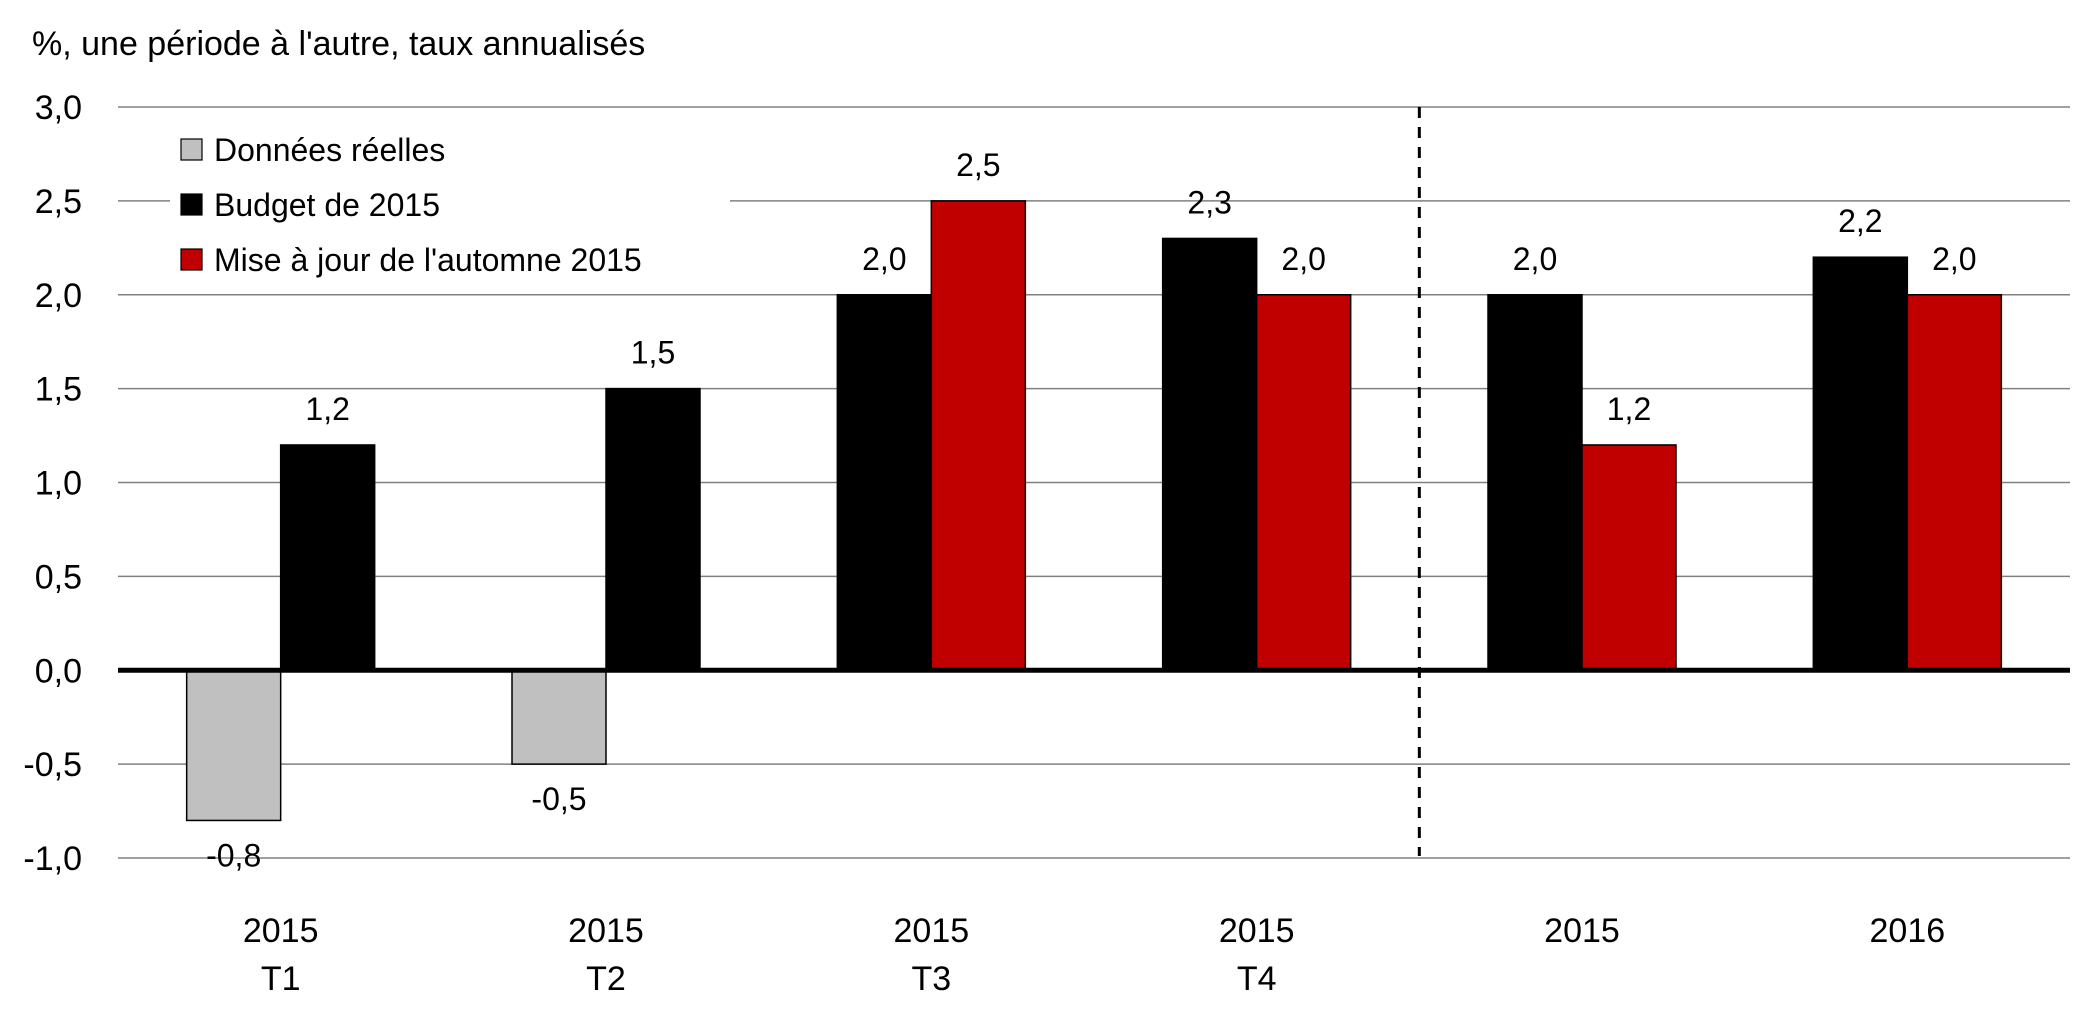 This screenshot has width=2091, height=1013. I want to click on y-tick-label: 2,0, so click(58, 296).